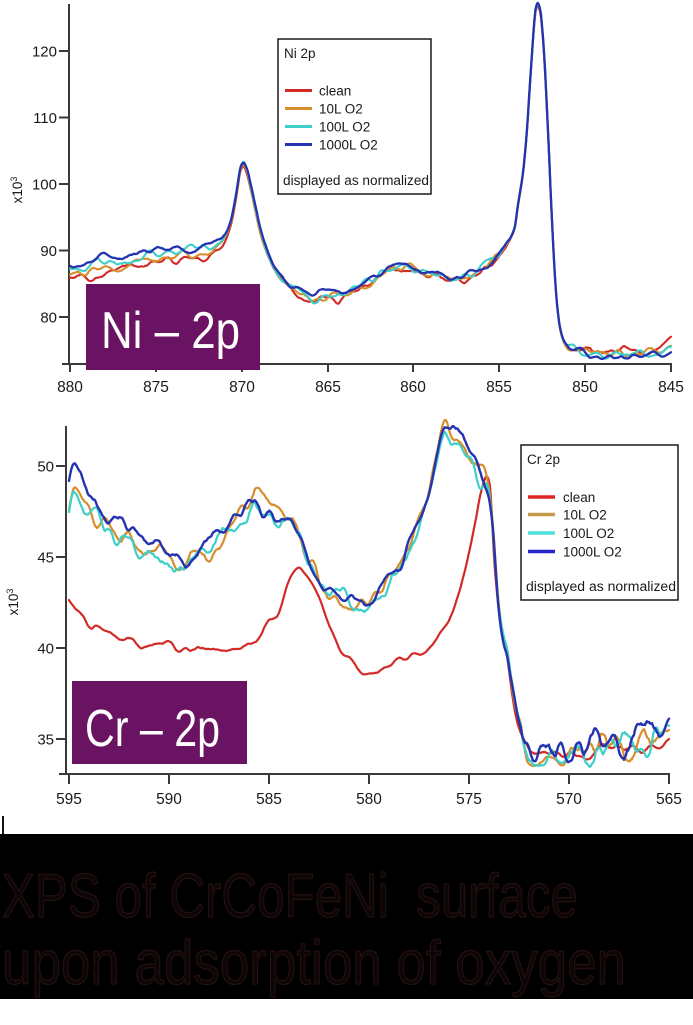 Image resolution: width=693 pixels, height=1025 pixels. Describe the element at coordinates (45, 118) in the screenshot. I see `svg-text: 110` at that location.